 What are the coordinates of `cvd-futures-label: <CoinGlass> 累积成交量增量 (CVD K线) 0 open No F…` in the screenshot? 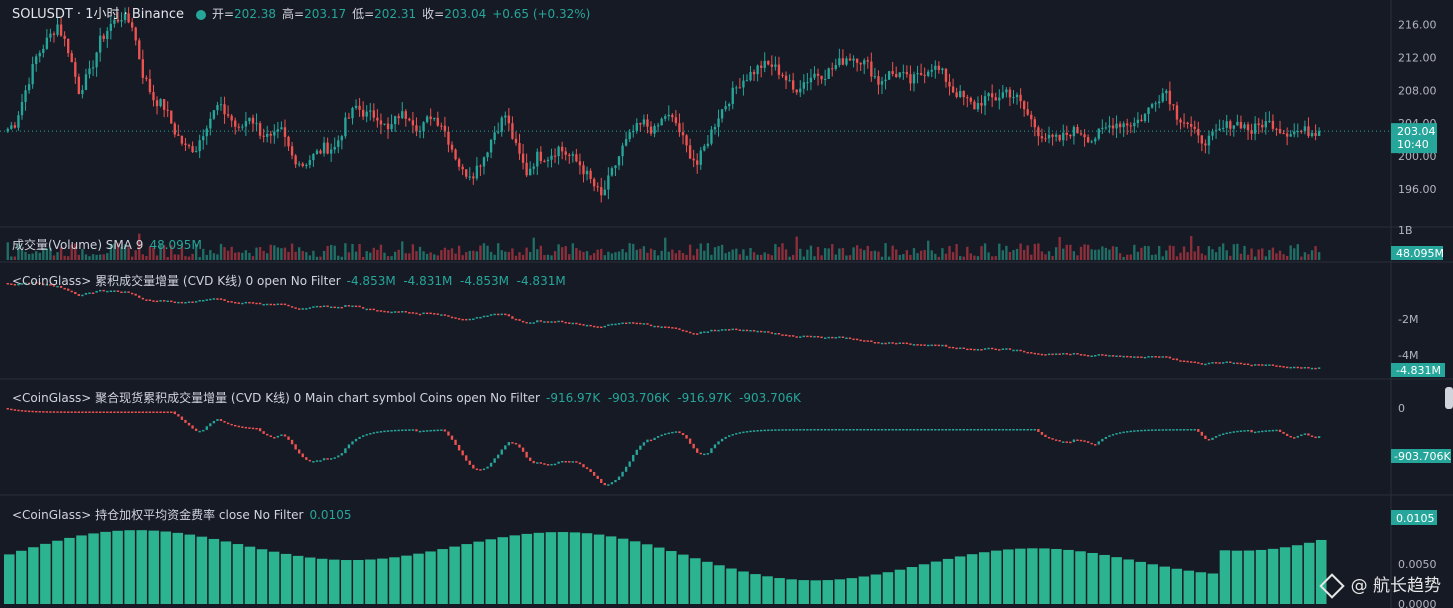 It's located at (176, 281).